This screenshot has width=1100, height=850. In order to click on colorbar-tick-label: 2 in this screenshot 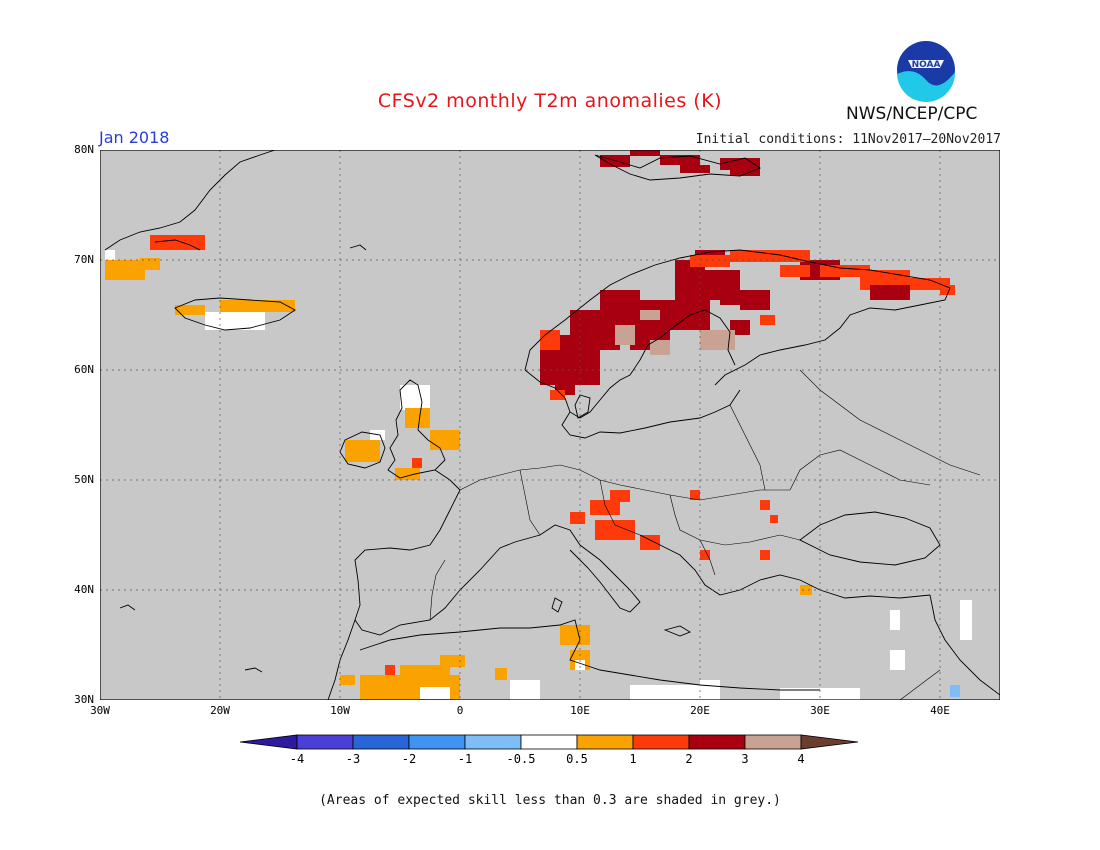, I will do `click(689, 759)`.